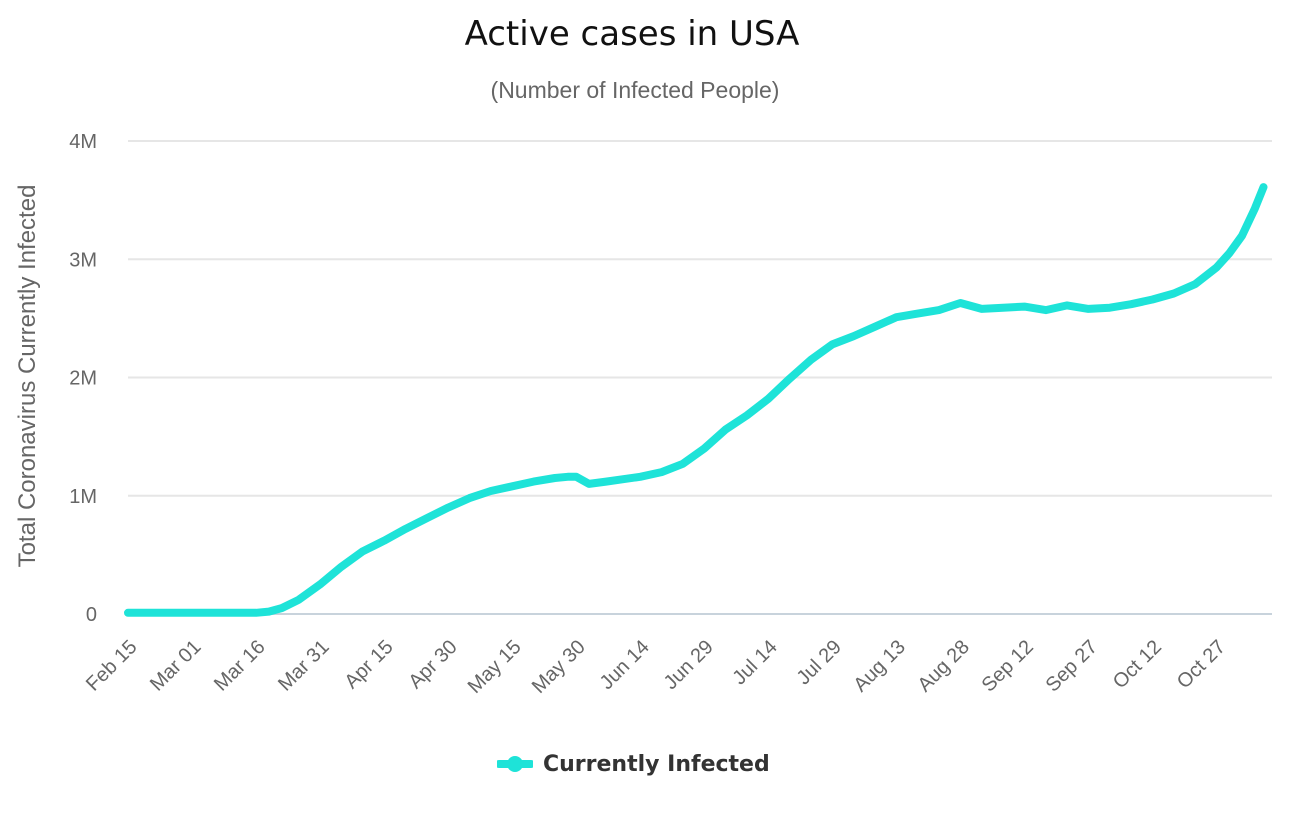 Image resolution: width=1310 pixels, height=814 pixels. Describe the element at coordinates (83, 497) in the screenshot. I see `y-tick-label: 1M` at that location.